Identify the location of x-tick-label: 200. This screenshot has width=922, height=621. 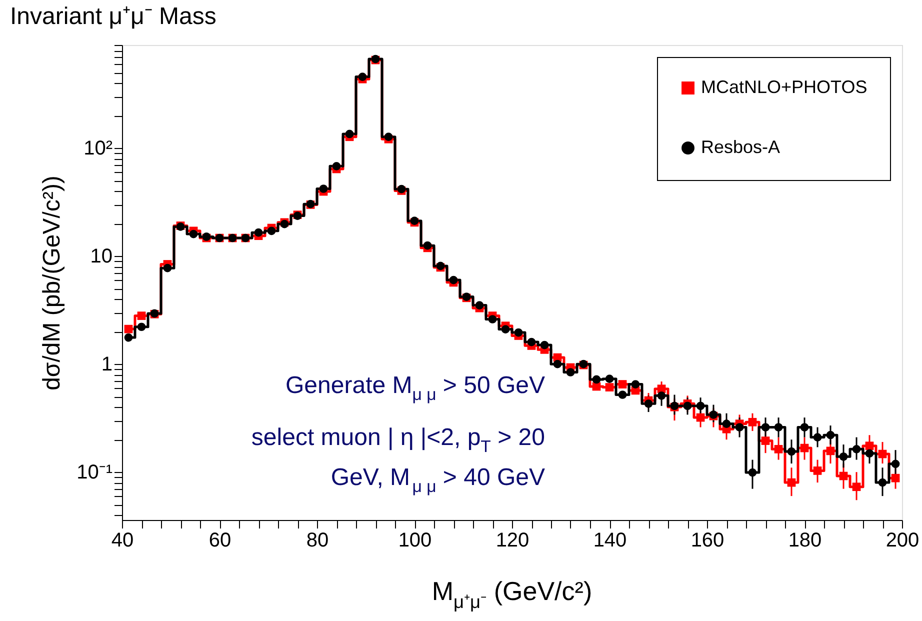
(903, 541).